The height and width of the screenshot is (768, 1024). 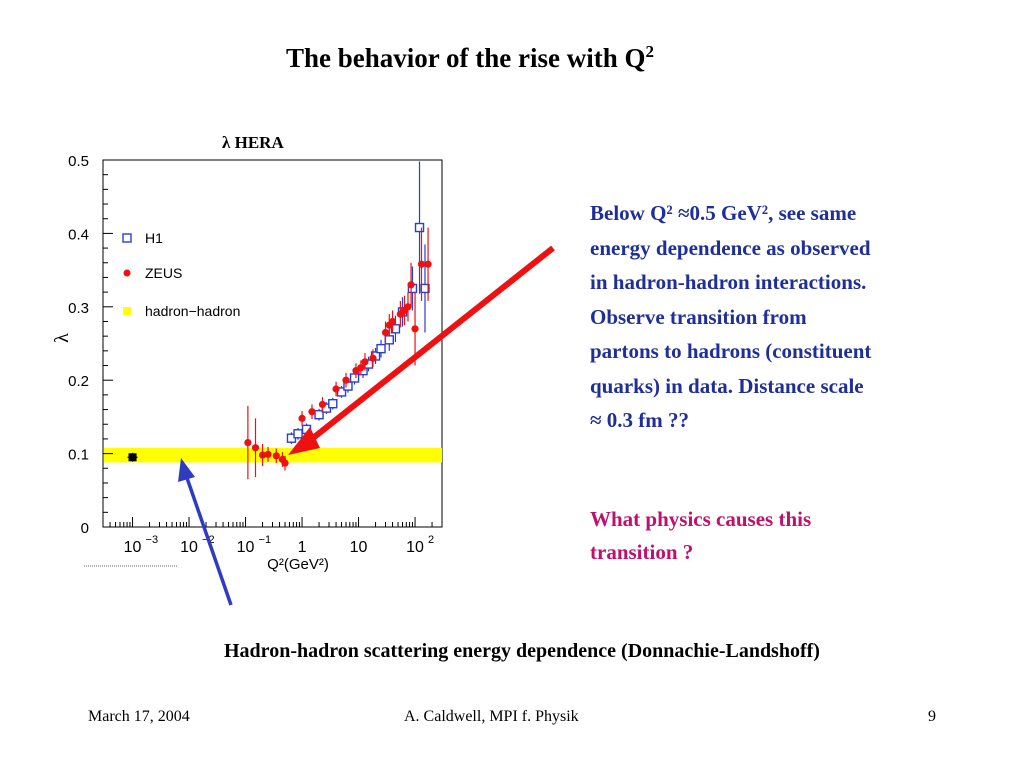 What do you see at coordinates (62, 338) in the screenshot?
I see `y-axis-label: λ` at bounding box center [62, 338].